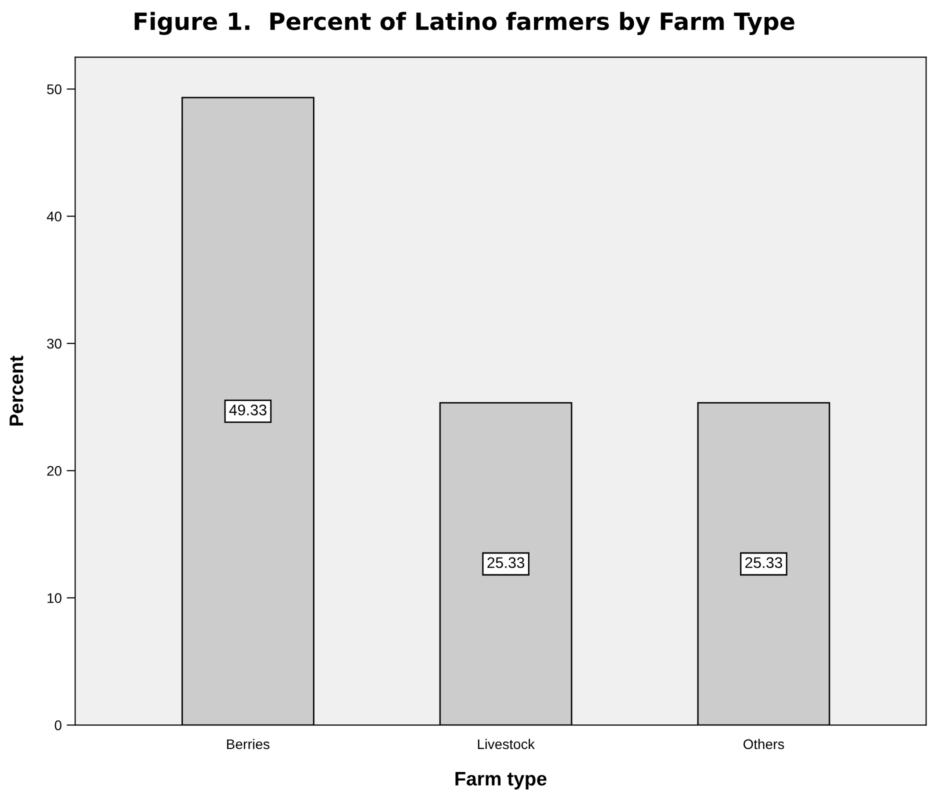 This screenshot has height=795, width=928. Describe the element at coordinates (506, 744) in the screenshot. I see `x-tick-label: Livestock` at that location.